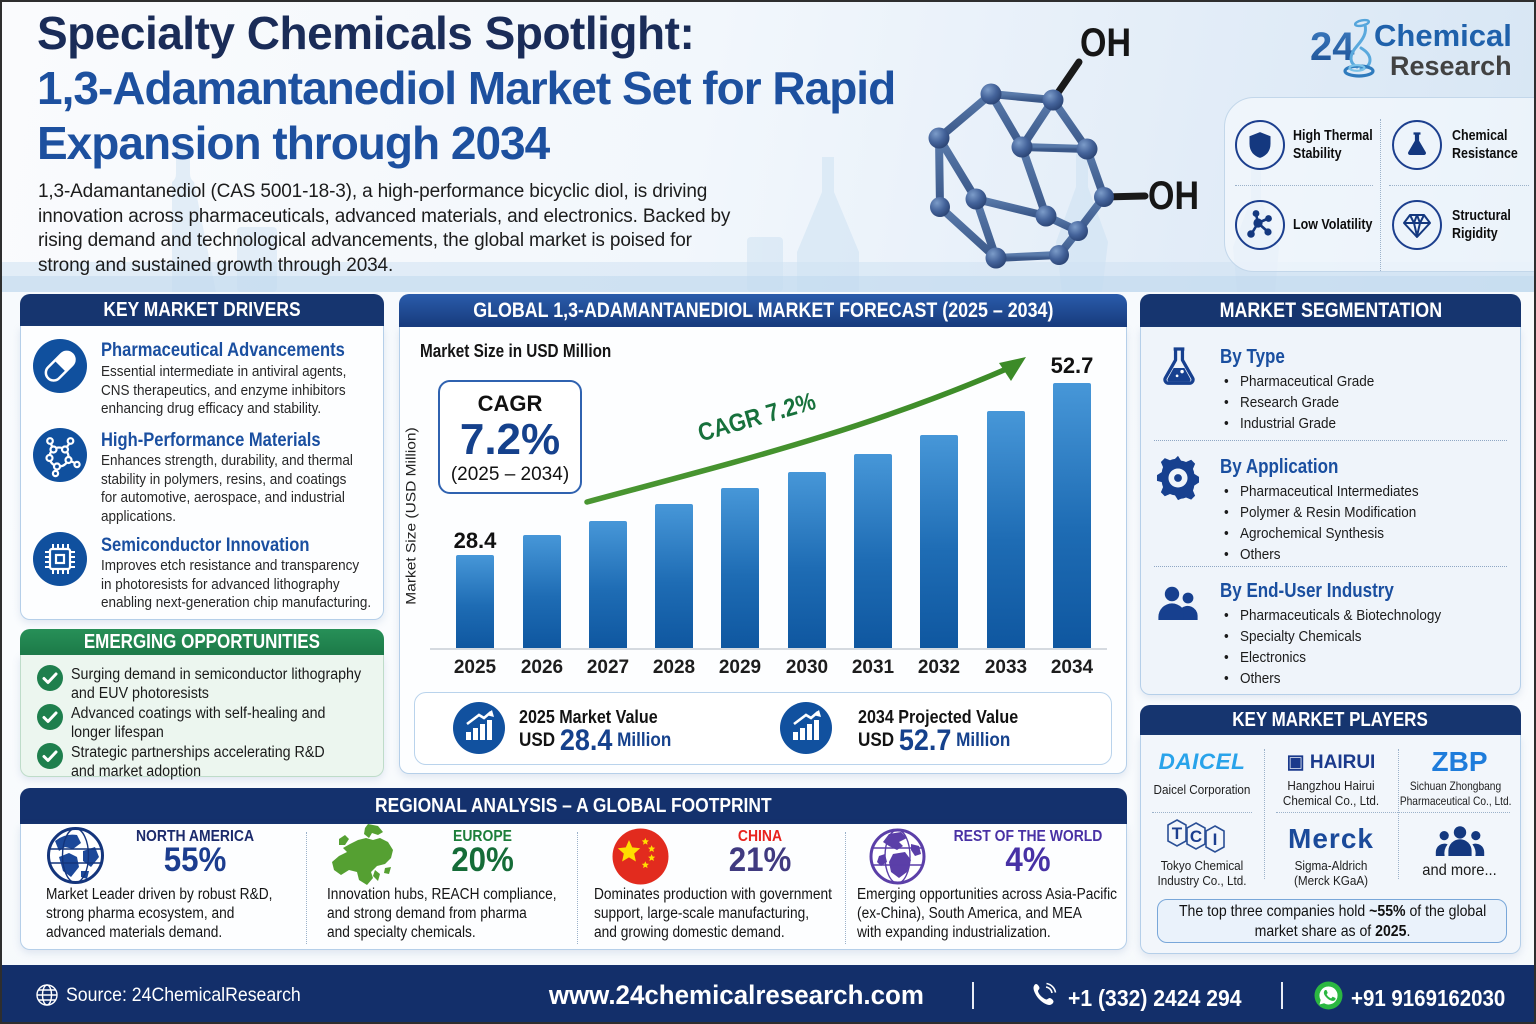  I want to click on svg-text: Research, so click(1451, 66).